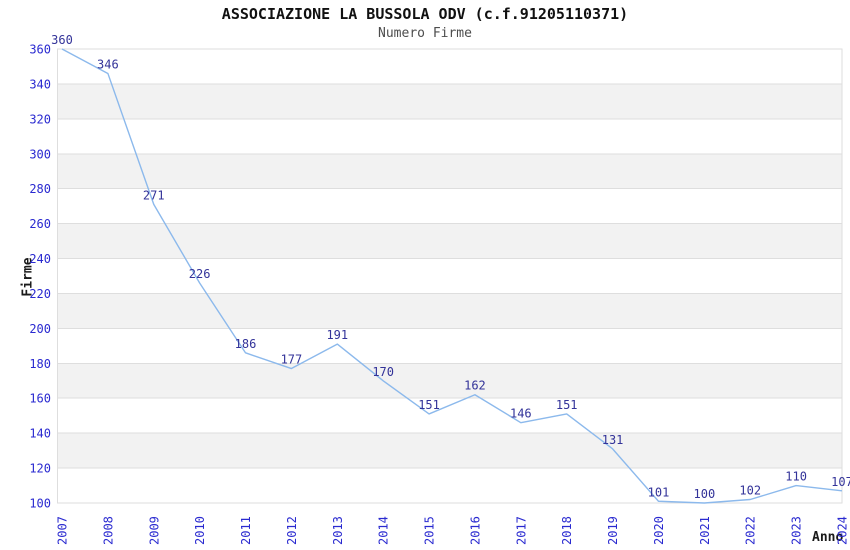  What do you see at coordinates (200, 274) in the screenshot?
I see `data-label: 226` at bounding box center [200, 274].